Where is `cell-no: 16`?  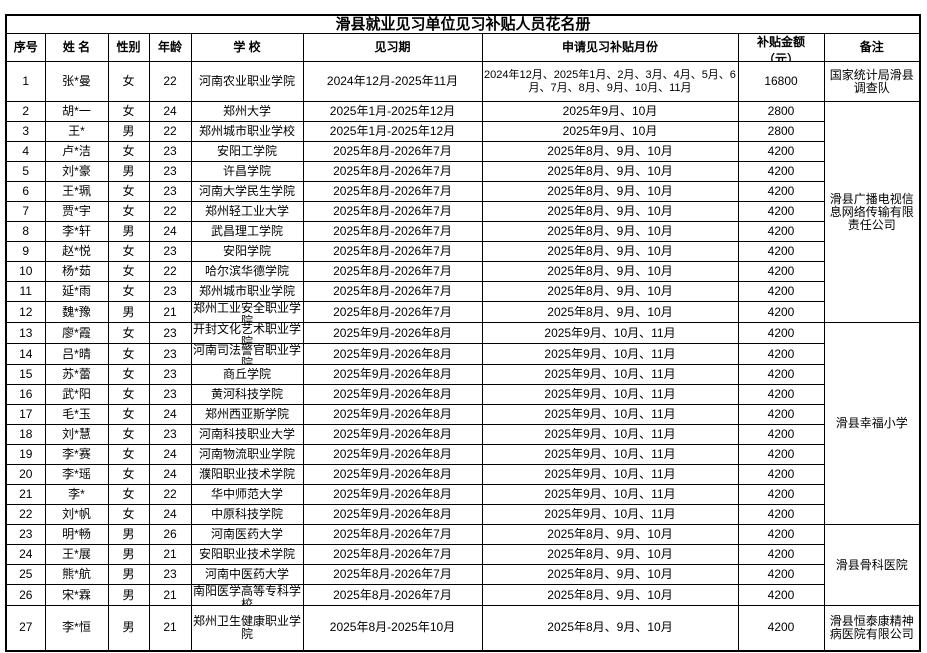 cell-no: 16 is located at coordinates (25, 394).